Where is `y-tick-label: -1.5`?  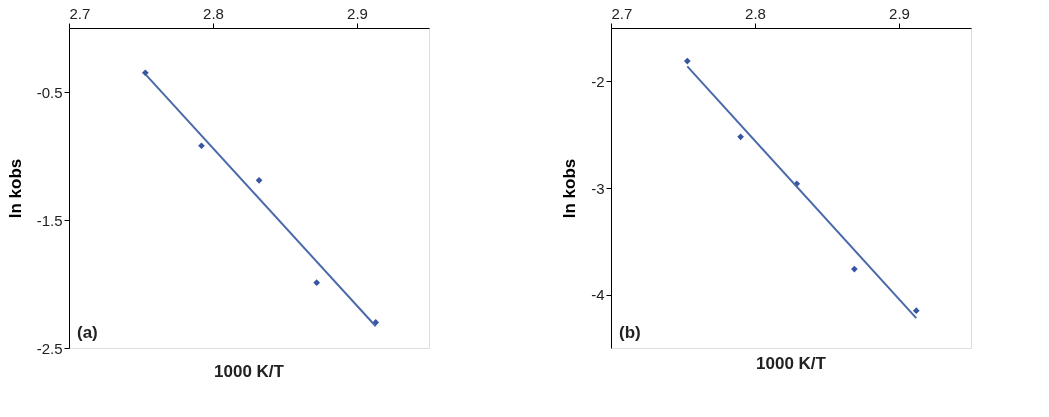 y-tick-label: -1.5 is located at coordinates (49, 220).